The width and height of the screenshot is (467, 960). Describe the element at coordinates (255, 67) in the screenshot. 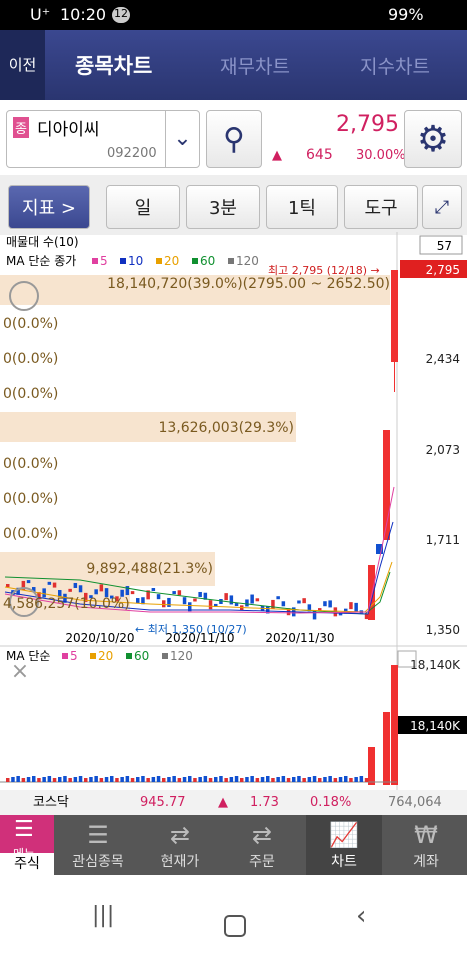

I see `tab: 재무차트` at that location.